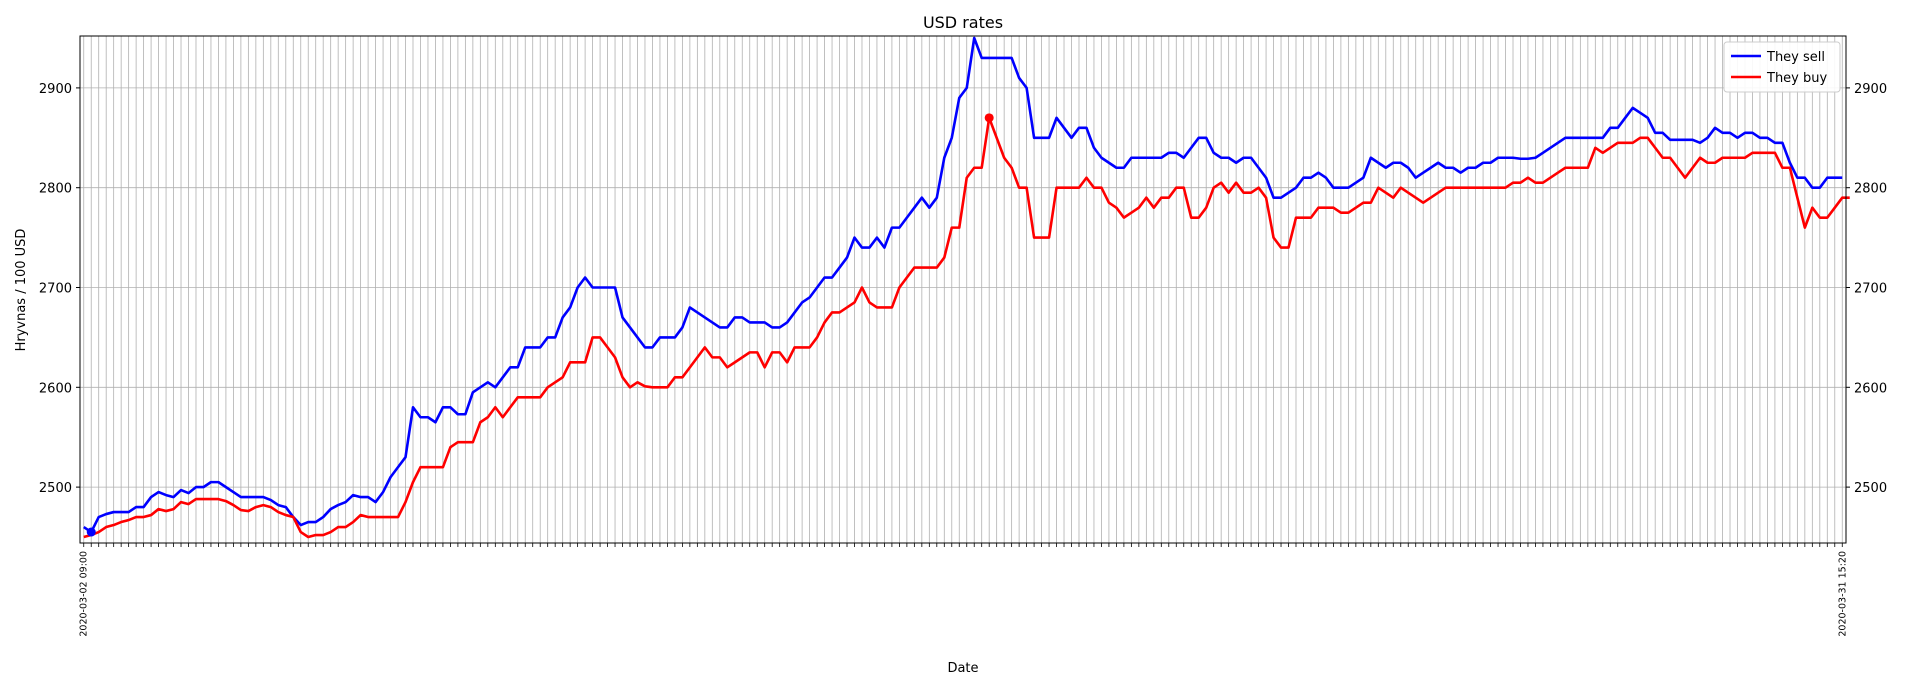  What do you see at coordinates (55, 89) in the screenshot?
I see `y-tick-label-left: 2900` at bounding box center [55, 89].